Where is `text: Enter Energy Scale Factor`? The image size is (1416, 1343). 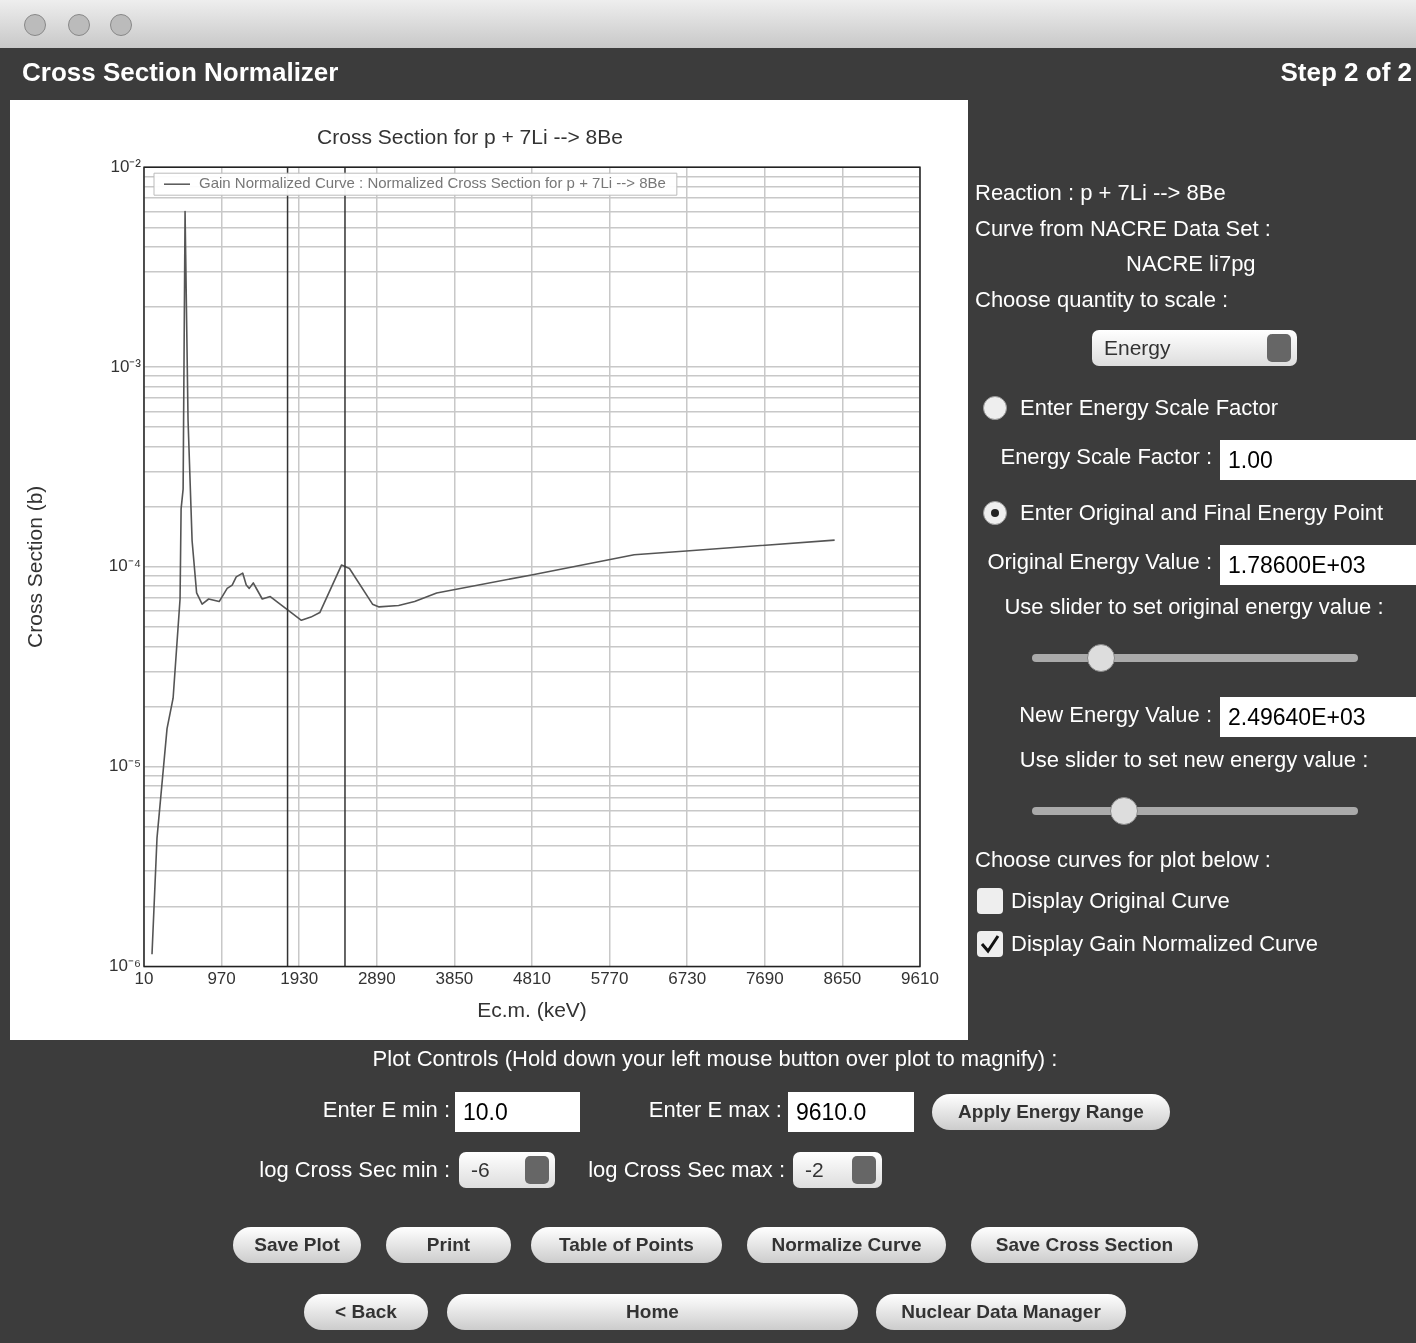
text: Enter Energy Scale Factor is located at coordinates (1149, 408).